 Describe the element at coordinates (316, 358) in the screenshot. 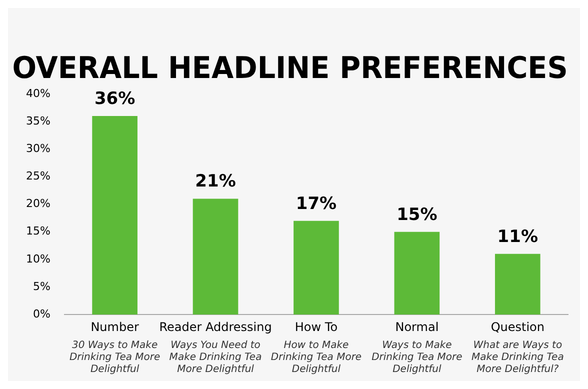

I see `text: How to Make Drinking Tea More Delightful` at that location.